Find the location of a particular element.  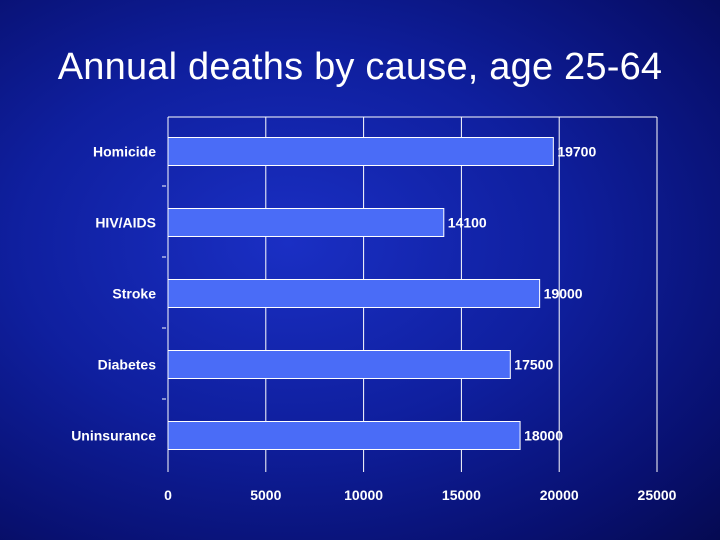

x-tick-label: 10000 is located at coordinates (363, 495).